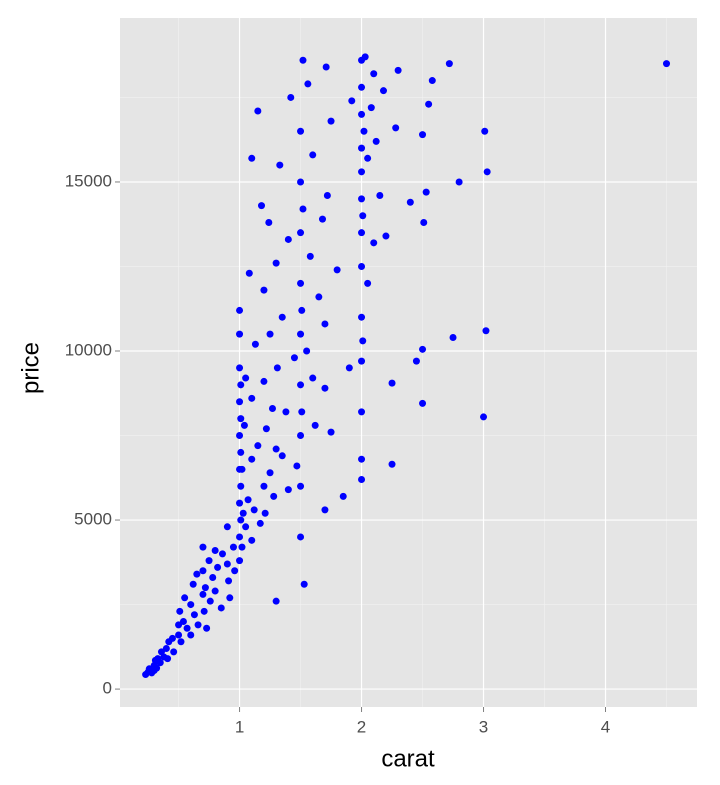 Image resolution: width=720 pixels, height=785 pixels. What do you see at coordinates (239, 726) in the screenshot?
I see `x-tick-label: 1` at bounding box center [239, 726].